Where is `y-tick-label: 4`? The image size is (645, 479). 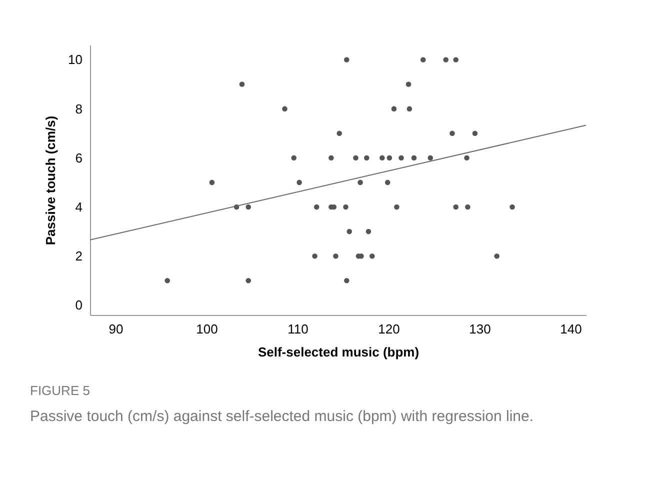 y-tick-label: 4 is located at coordinates (78, 207).